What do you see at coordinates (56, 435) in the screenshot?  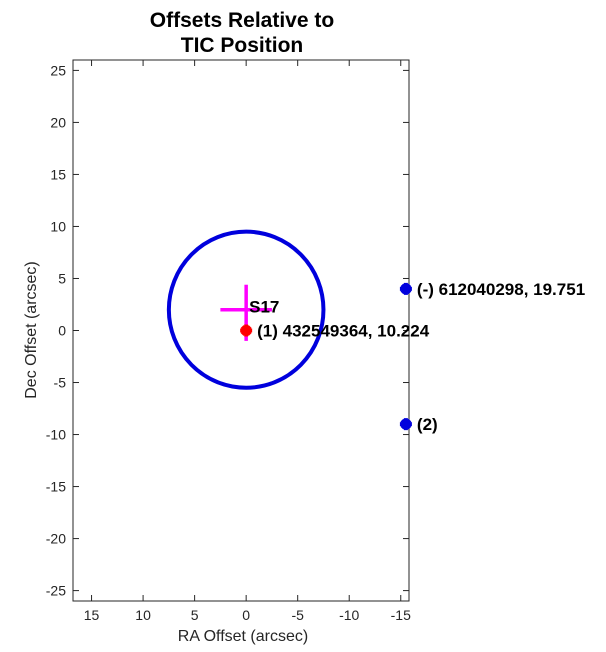 I see `y-tick-label: -10` at bounding box center [56, 435].